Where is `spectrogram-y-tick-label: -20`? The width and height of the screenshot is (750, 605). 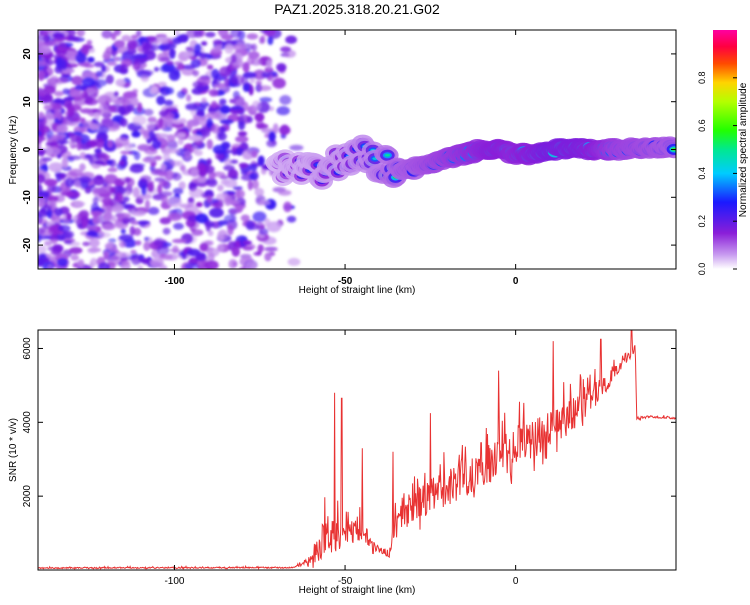
spectrogram-y-tick-label: -20 is located at coordinates (27, 244).